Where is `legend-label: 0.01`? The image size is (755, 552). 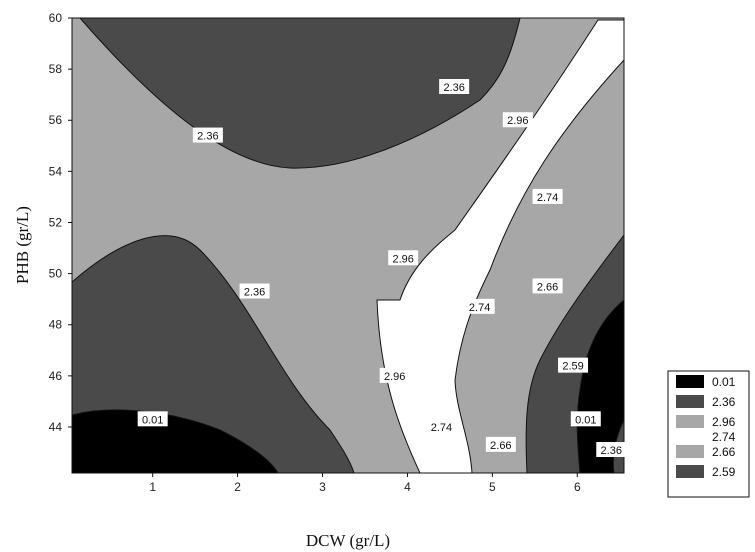
legend-label: 0.01 is located at coordinates (724, 382).